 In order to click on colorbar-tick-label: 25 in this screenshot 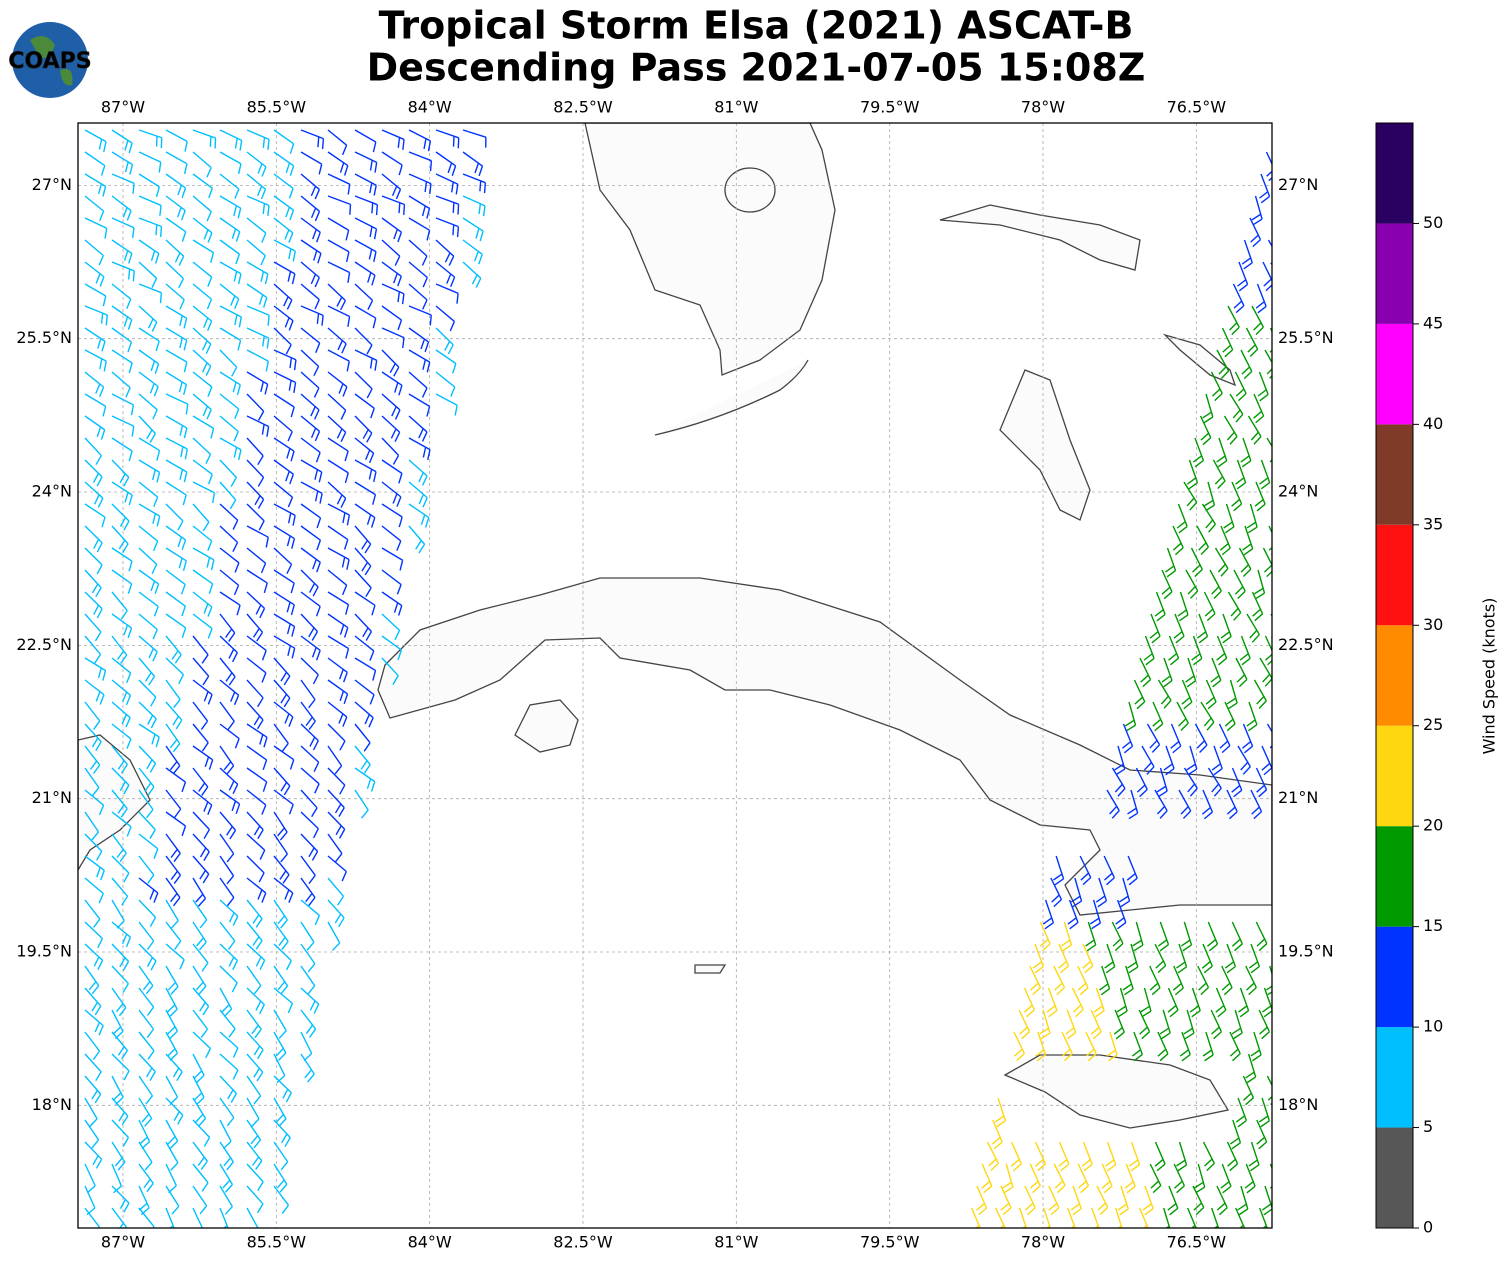, I will do `click(1433, 724)`.